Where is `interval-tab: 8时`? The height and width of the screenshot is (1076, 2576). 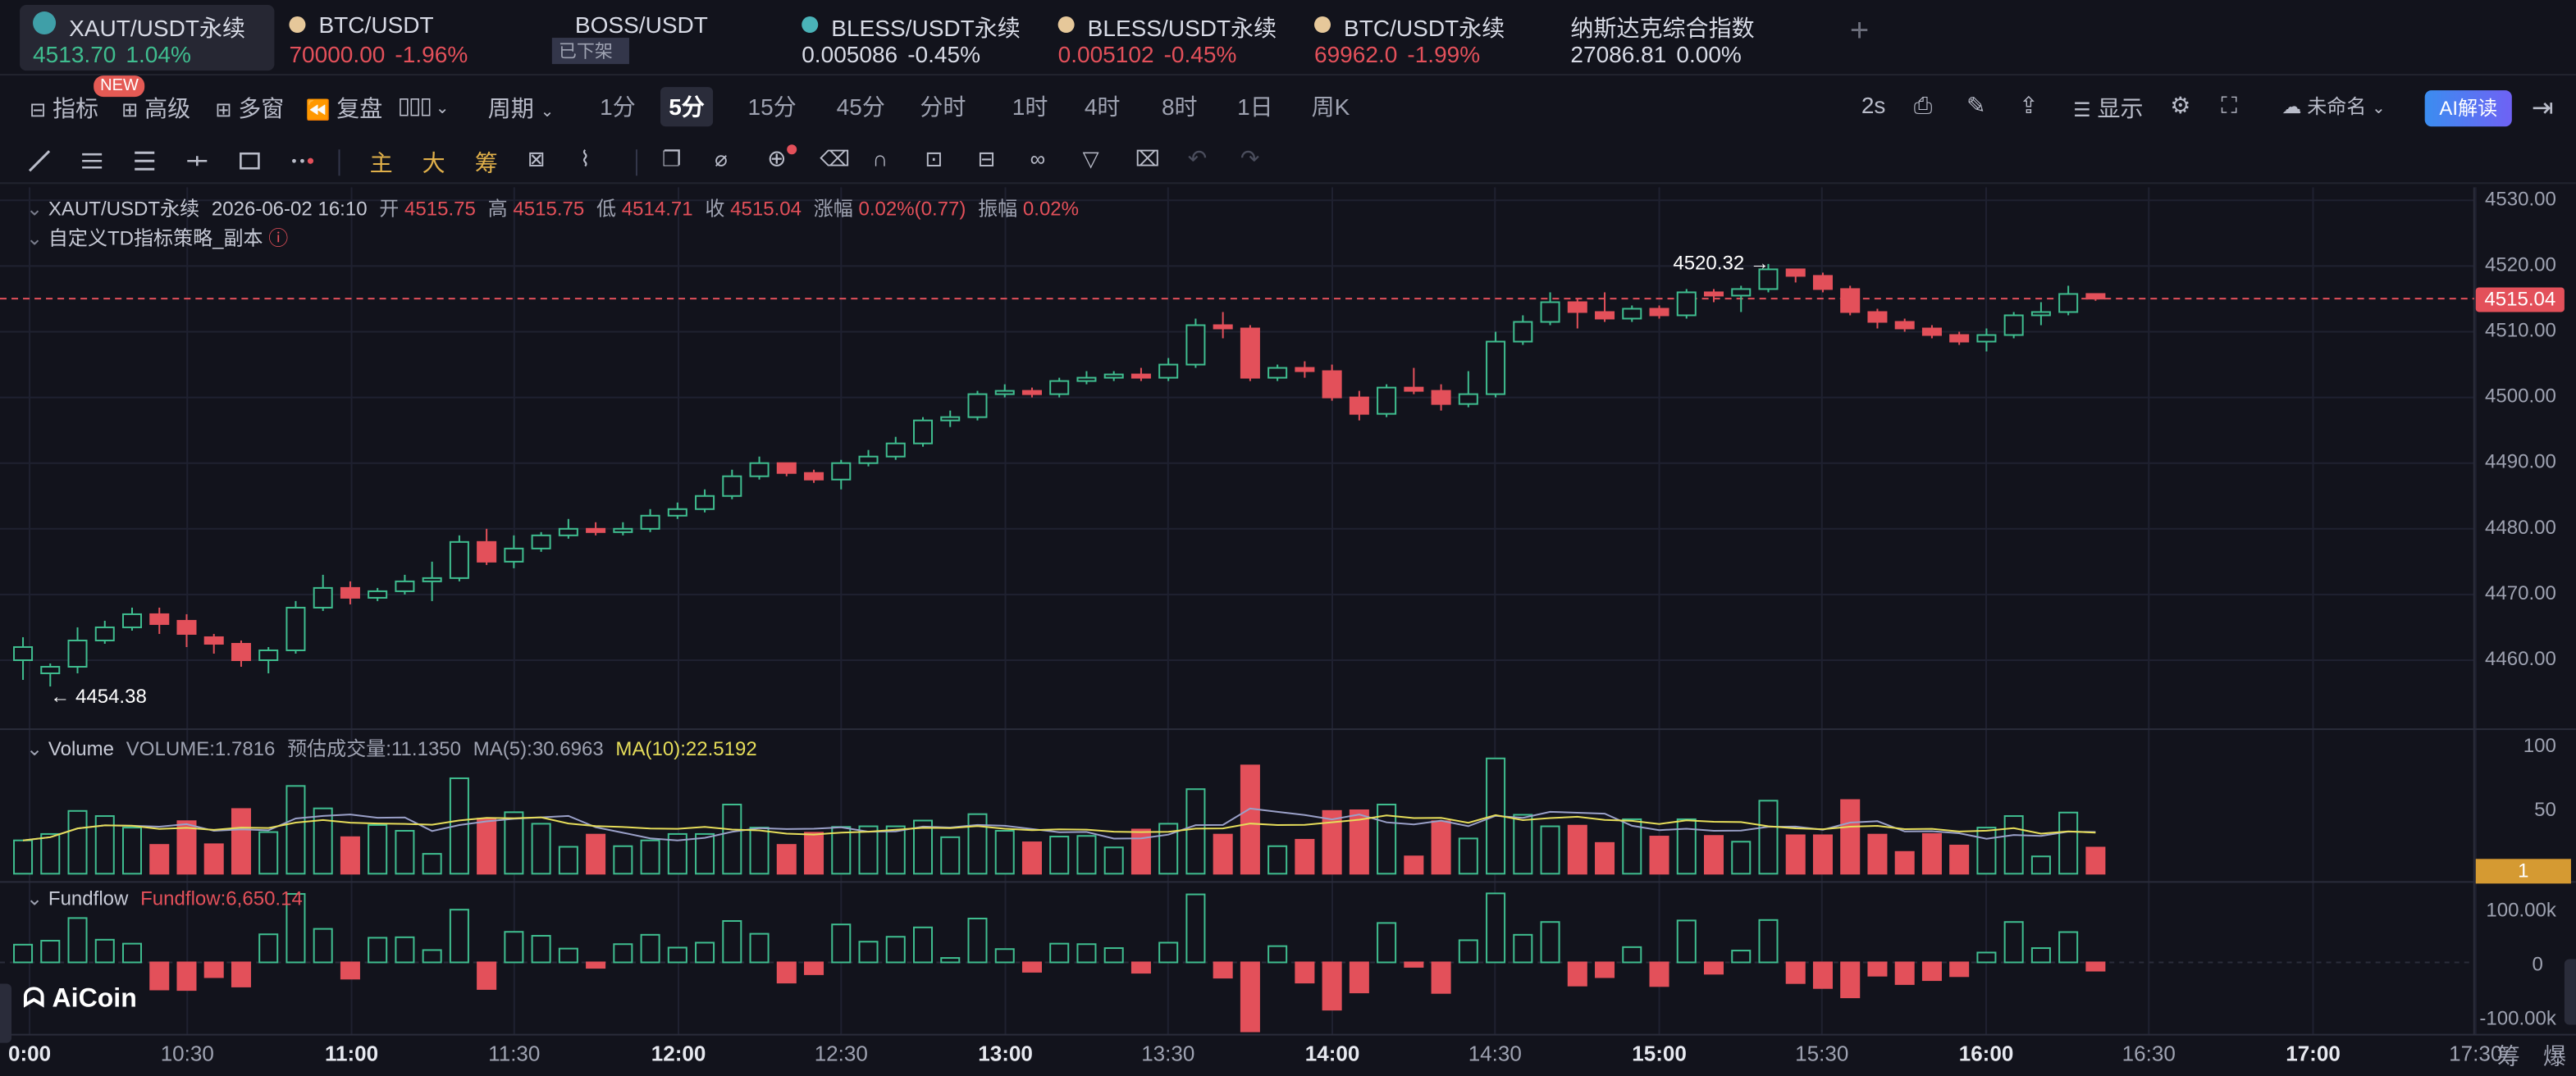
interval-tab: 8时 is located at coordinates (1179, 107).